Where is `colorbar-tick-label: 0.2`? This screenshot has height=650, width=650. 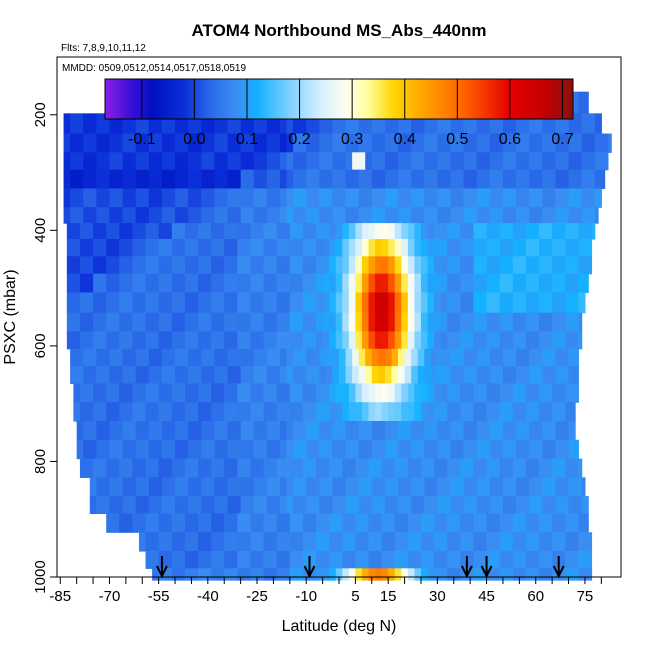 colorbar-tick-label: 0.2 is located at coordinates (299, 139).